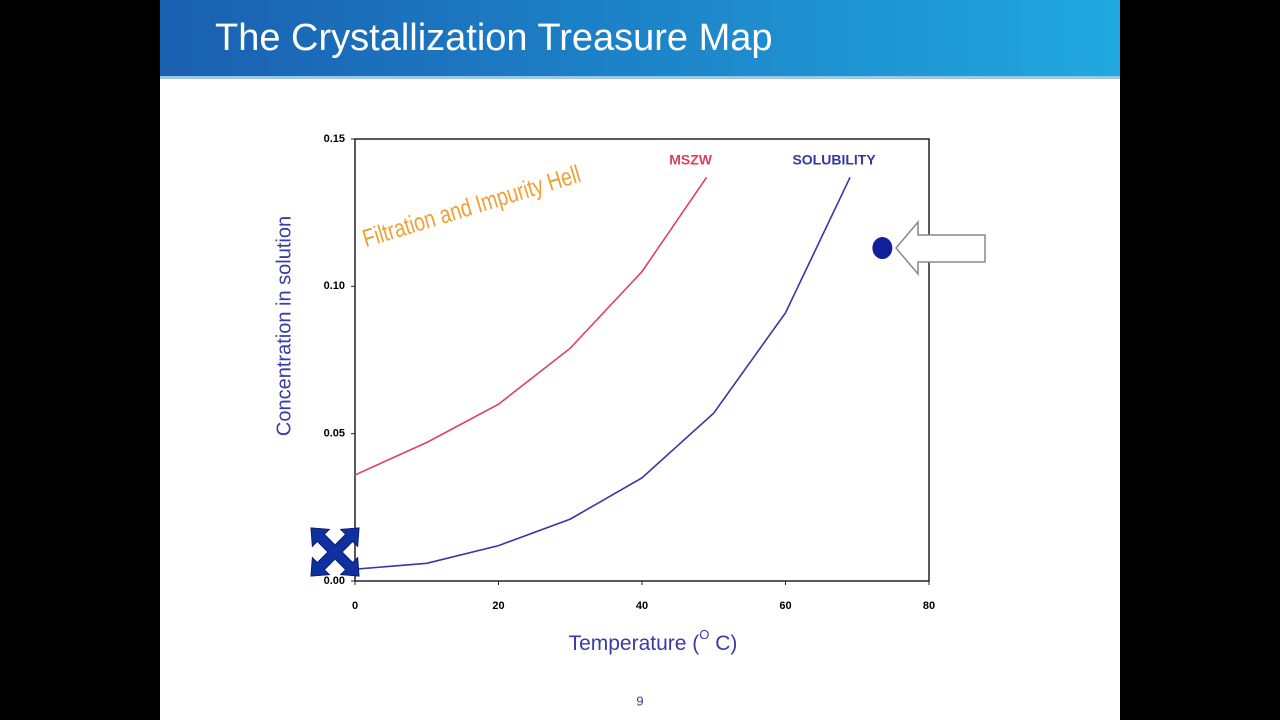  Describe the element at coordinates (284, 326) in the screenshot. I see `y-axis-label: Concentration in solution` at that location.